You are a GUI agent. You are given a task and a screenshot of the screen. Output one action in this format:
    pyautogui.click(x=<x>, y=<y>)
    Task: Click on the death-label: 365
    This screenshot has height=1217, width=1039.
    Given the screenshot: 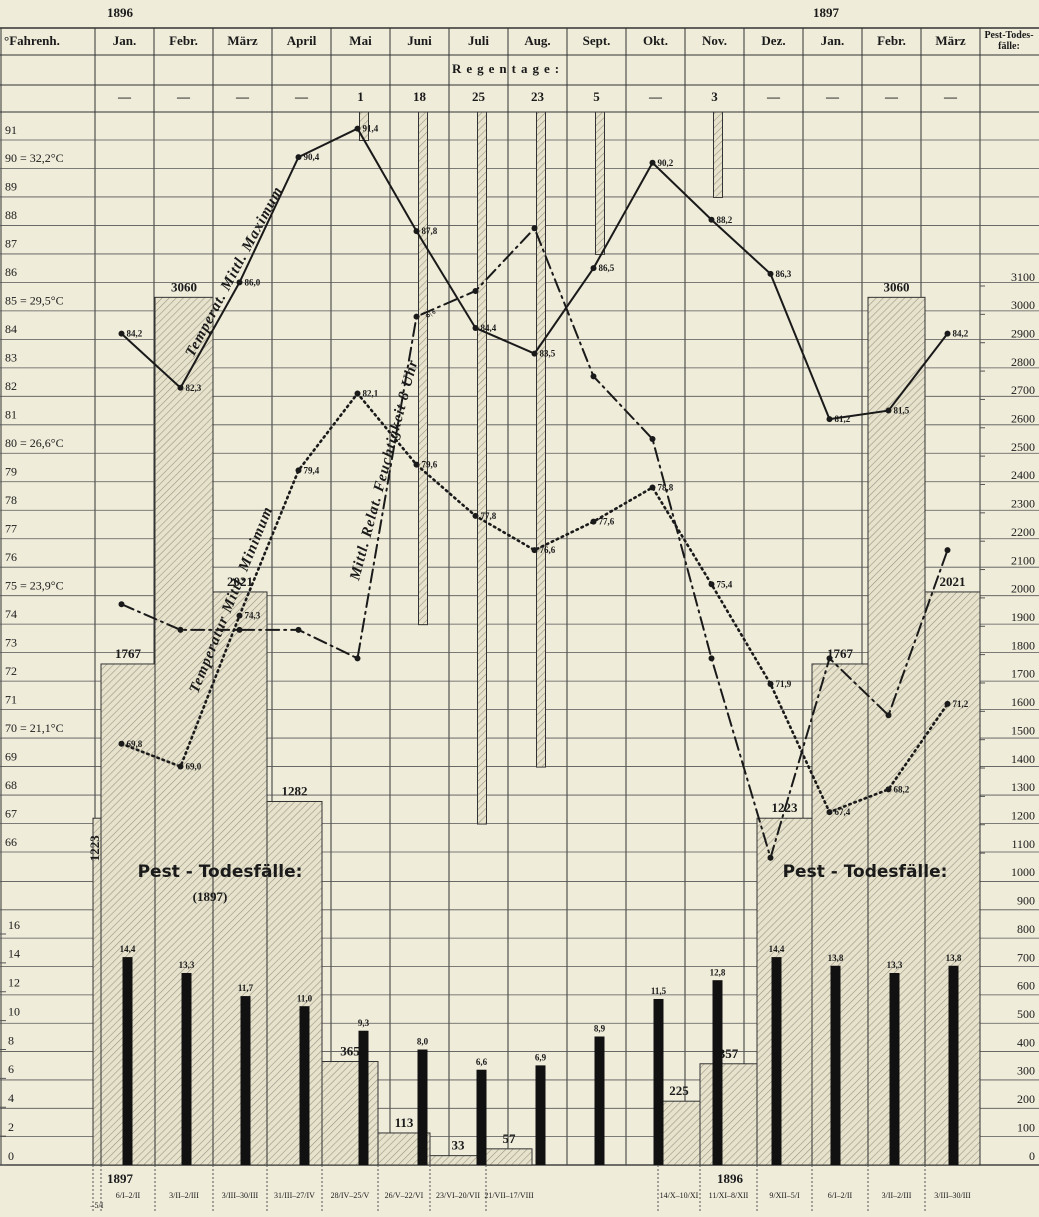 What is the action you would take?
    pyautogui.click(x=350, y=1050)
    